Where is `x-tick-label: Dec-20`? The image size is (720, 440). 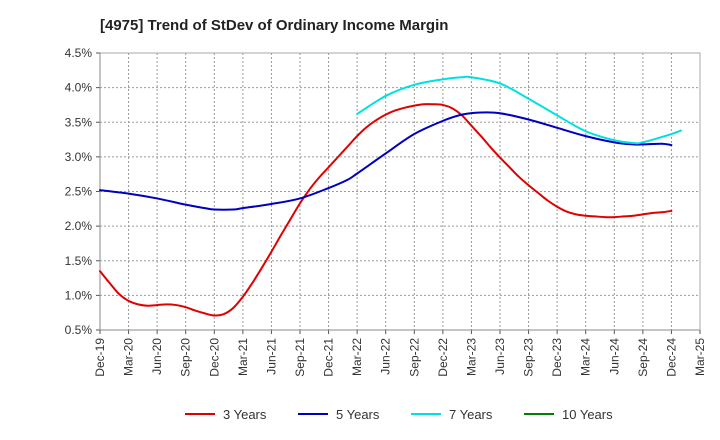
x-tick-label: Dec-20 is located at coordinates (214, 357).